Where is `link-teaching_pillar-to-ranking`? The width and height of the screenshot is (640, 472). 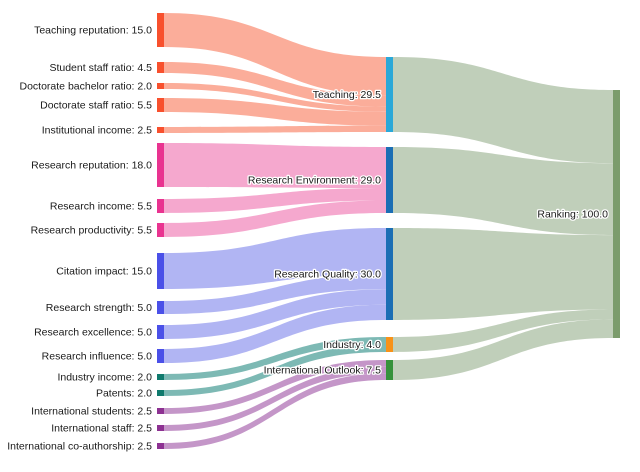 link-teaching_pillar-to-ranking is located at coordinates (503, 110).